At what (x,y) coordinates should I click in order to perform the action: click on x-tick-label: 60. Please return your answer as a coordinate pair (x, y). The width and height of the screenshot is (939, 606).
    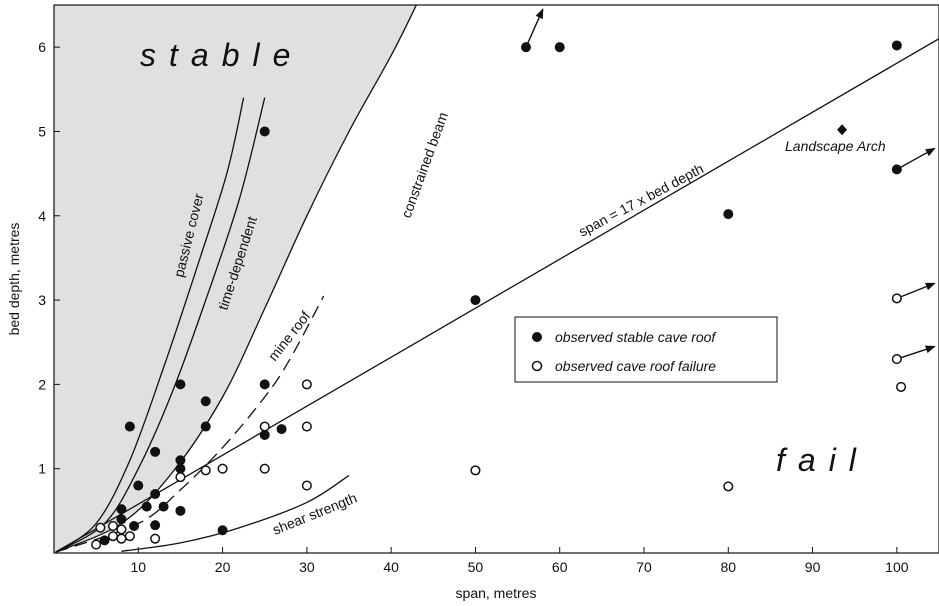
    Looking at the image, I should click on (560, 567).